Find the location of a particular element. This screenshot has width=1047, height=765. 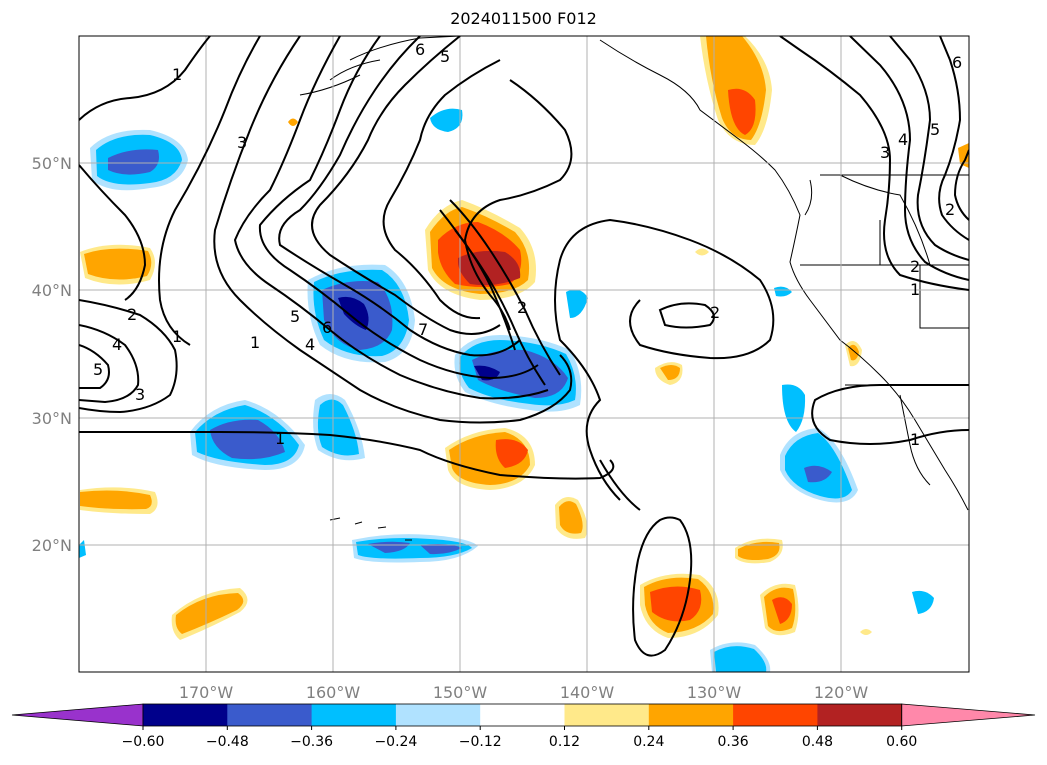

latitude-labels: 50°N 40°N 30°N 20°N is located at coordinates (52, 354).